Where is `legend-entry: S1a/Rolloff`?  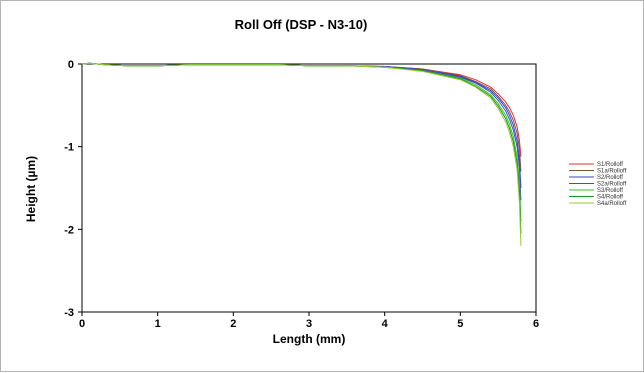 legend-entry: S1a/Rolloff is located at coordinates (612, 172).